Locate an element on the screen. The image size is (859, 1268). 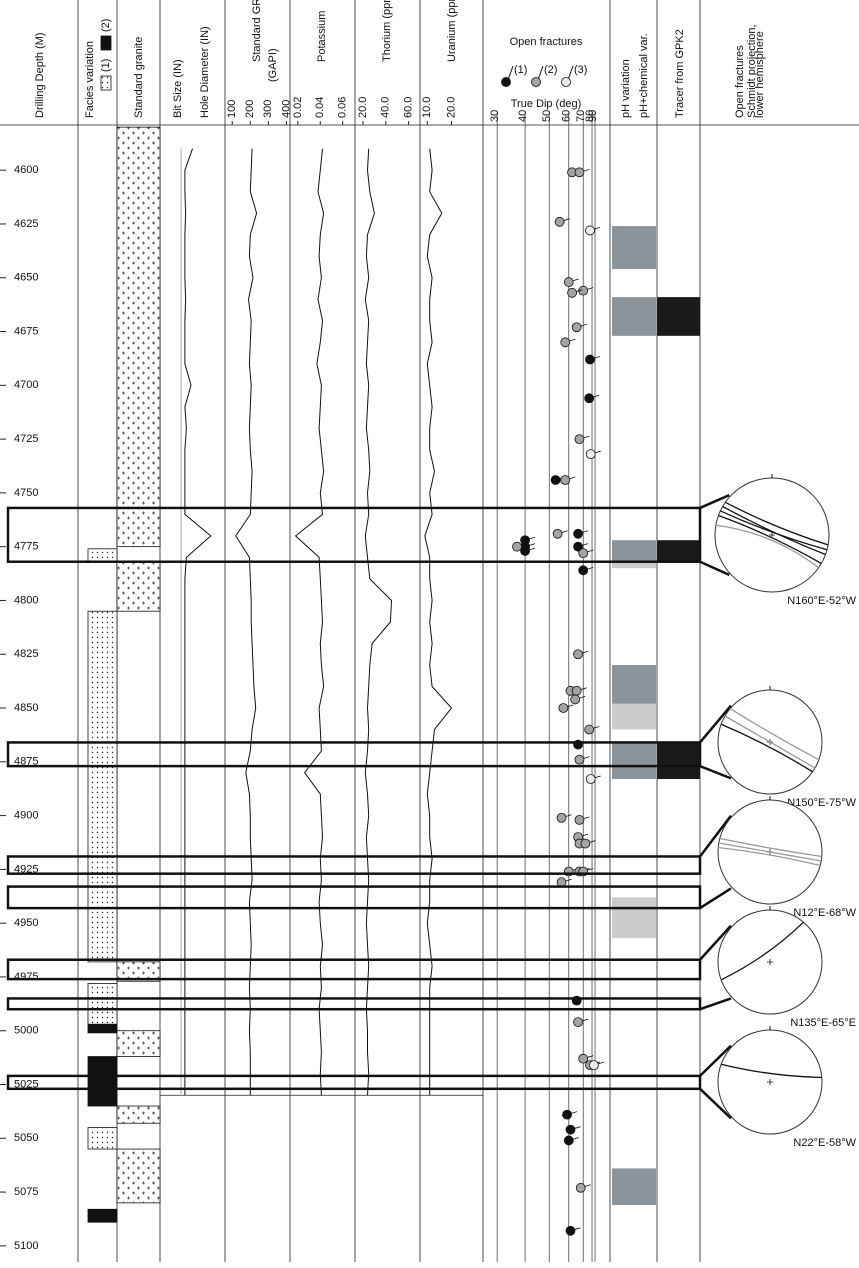
track-tick-label: 0.06 is located at coordinates (343, 107).